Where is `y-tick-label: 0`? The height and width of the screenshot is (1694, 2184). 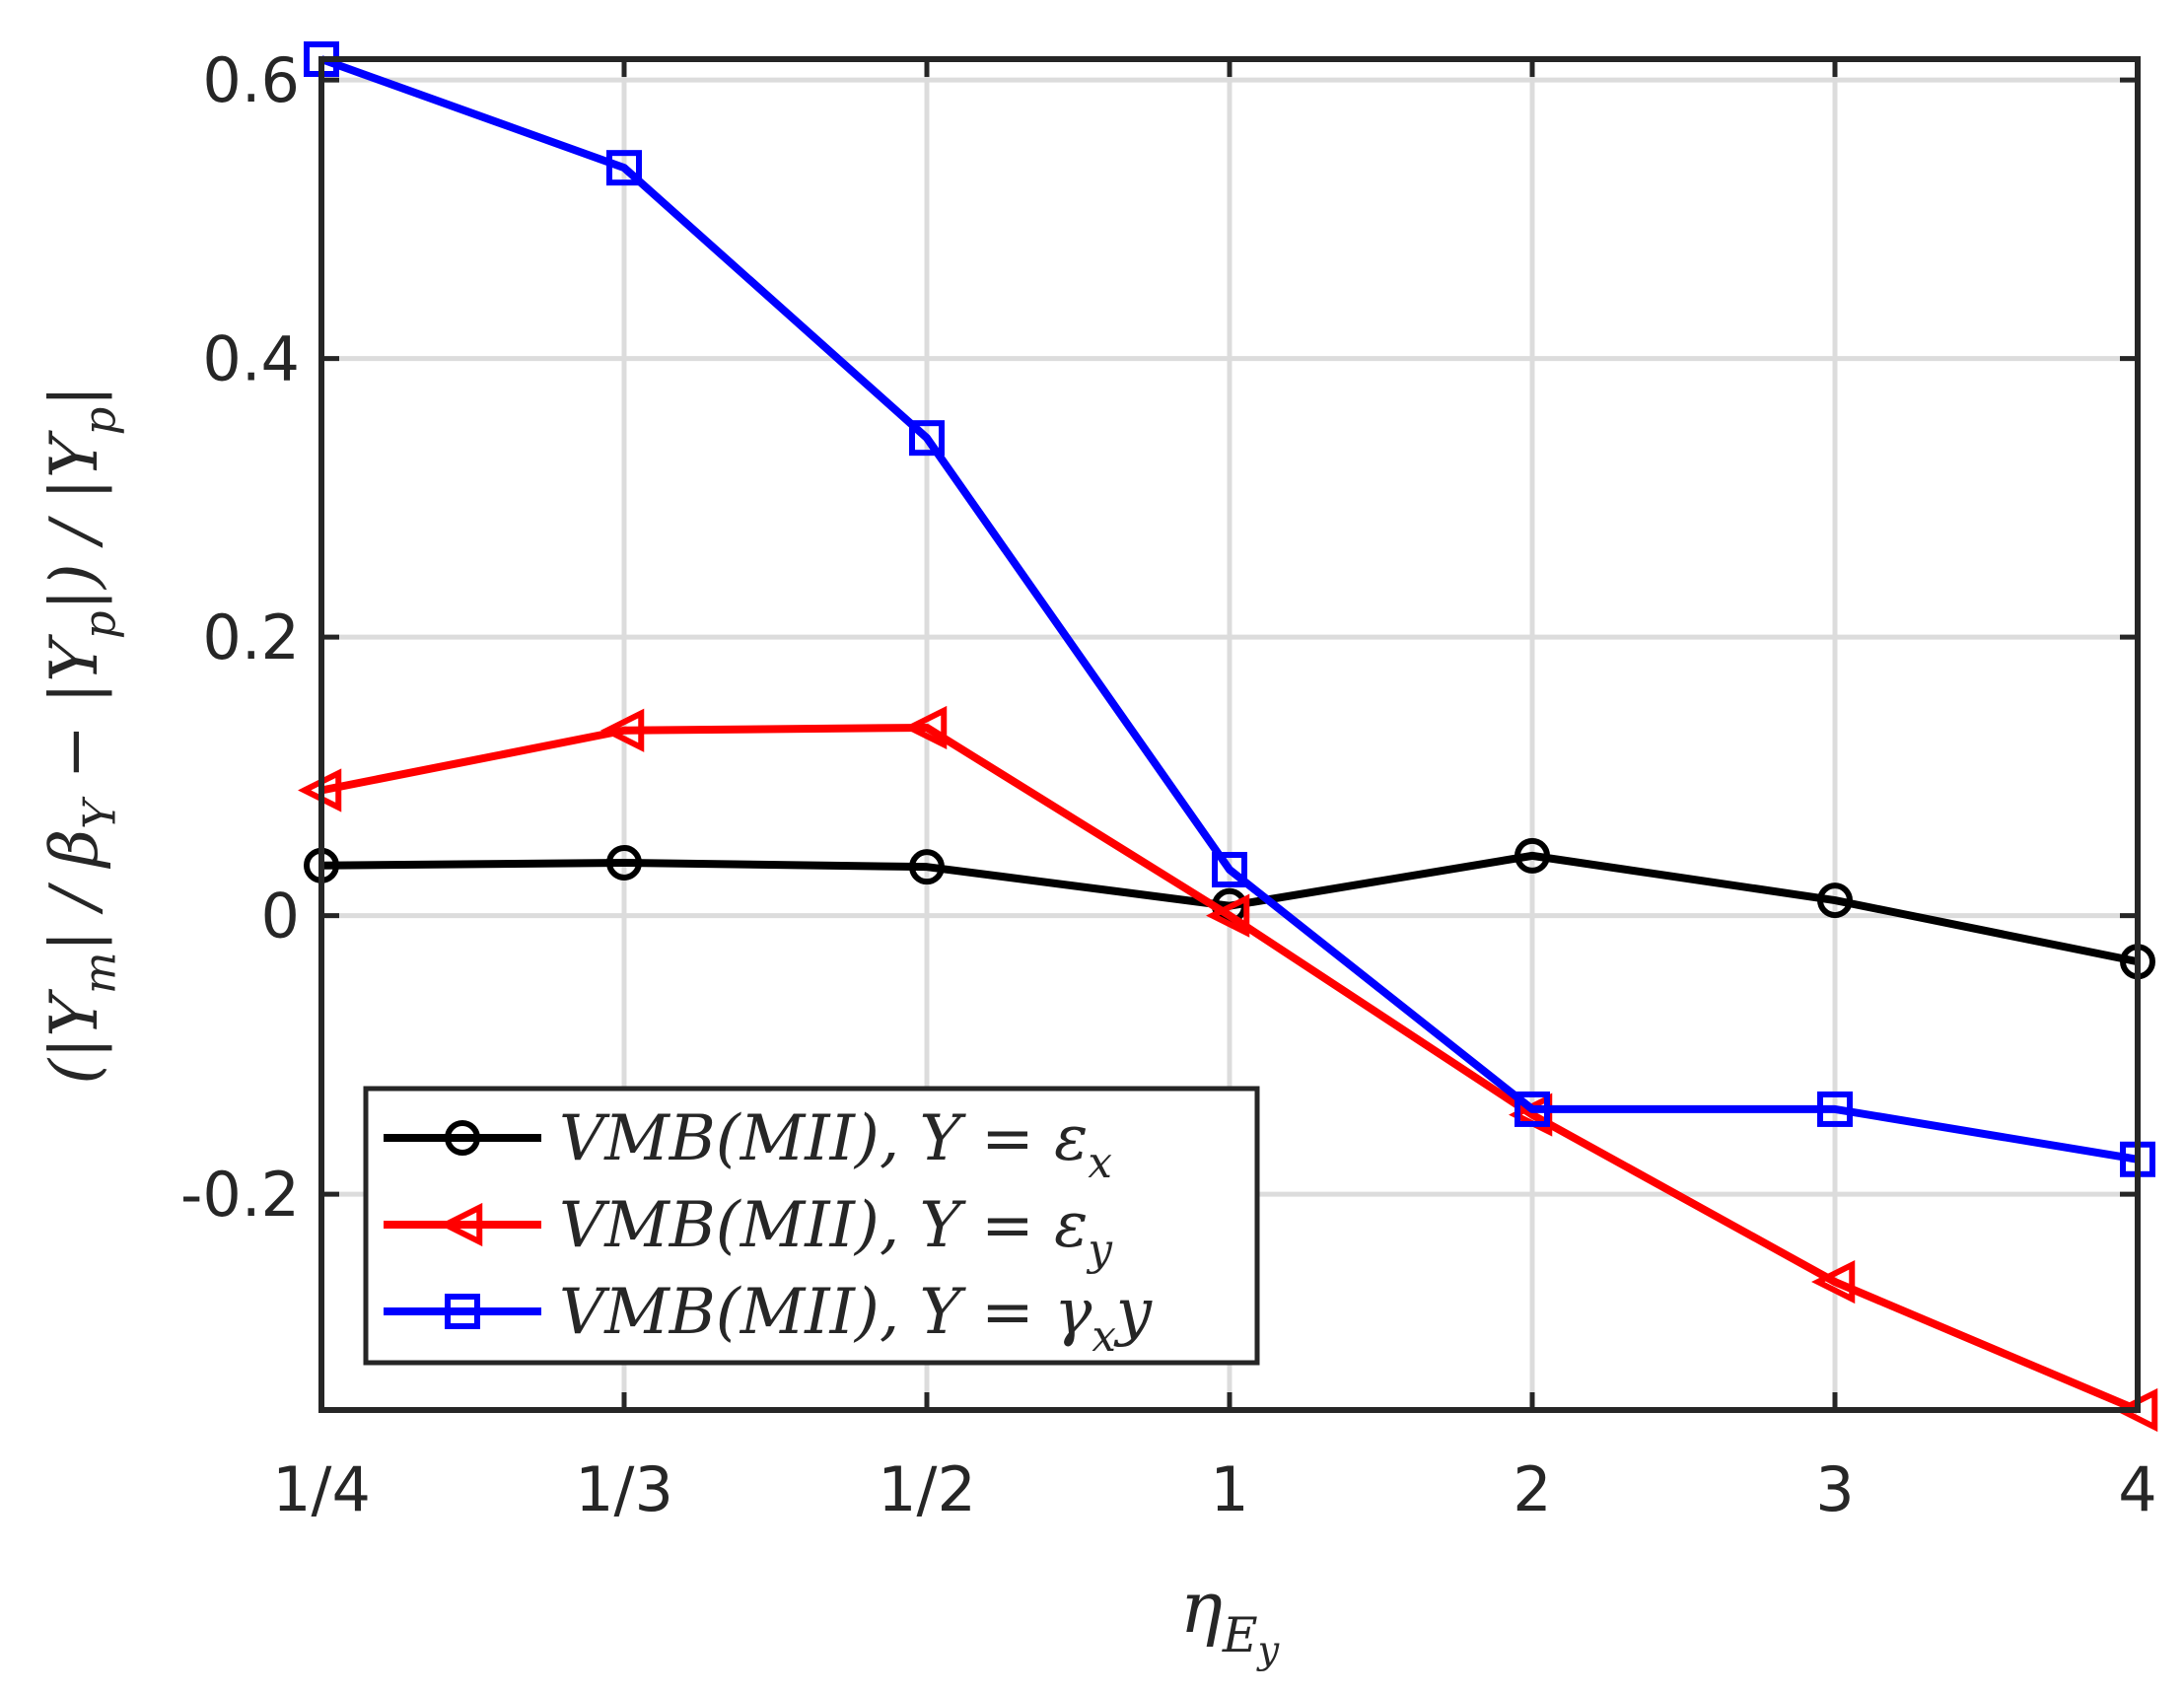 y-tick-label: 0 is located at coordinates (280, 917).